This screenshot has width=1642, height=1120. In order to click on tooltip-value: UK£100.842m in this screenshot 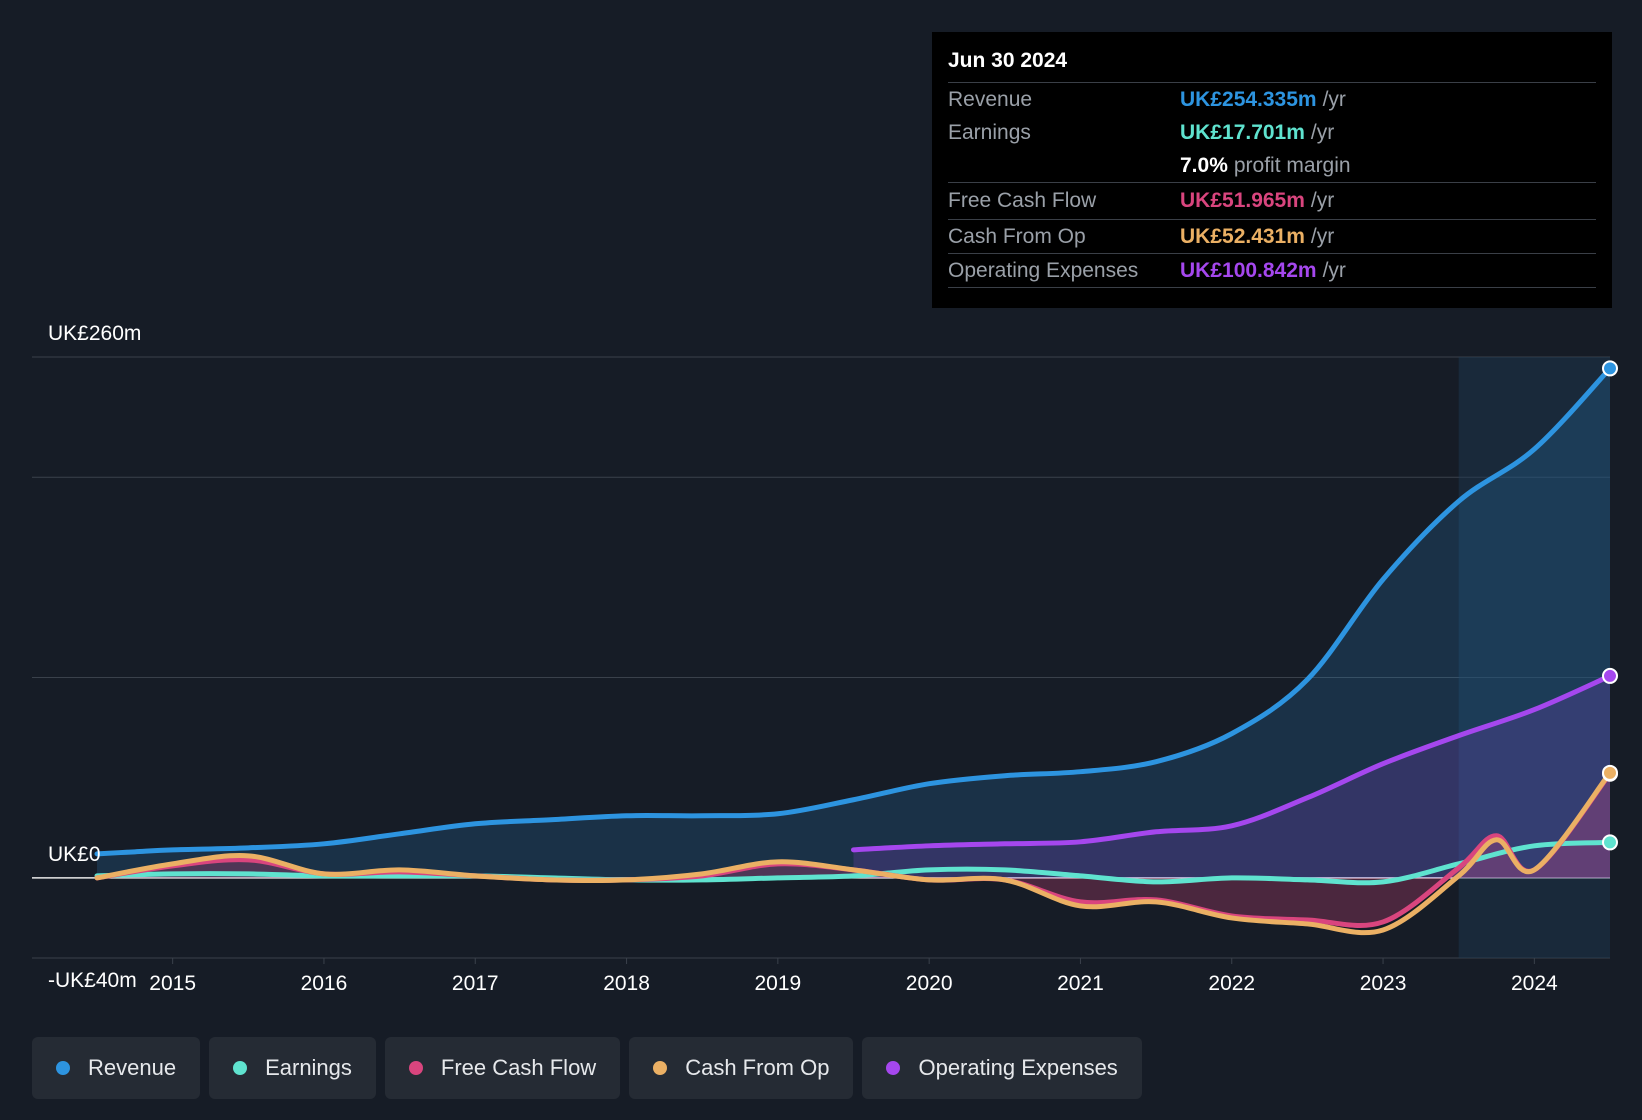, I will do `click(1248, 270)`.